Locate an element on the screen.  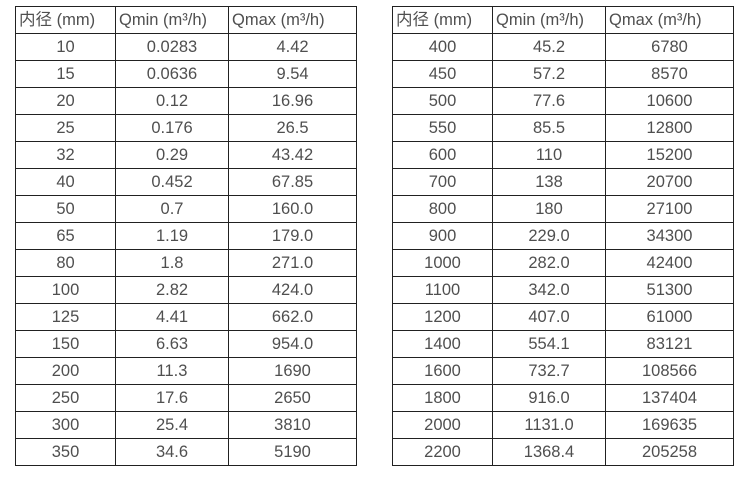
table-cell: 180 is located at coordinates (549, 209).